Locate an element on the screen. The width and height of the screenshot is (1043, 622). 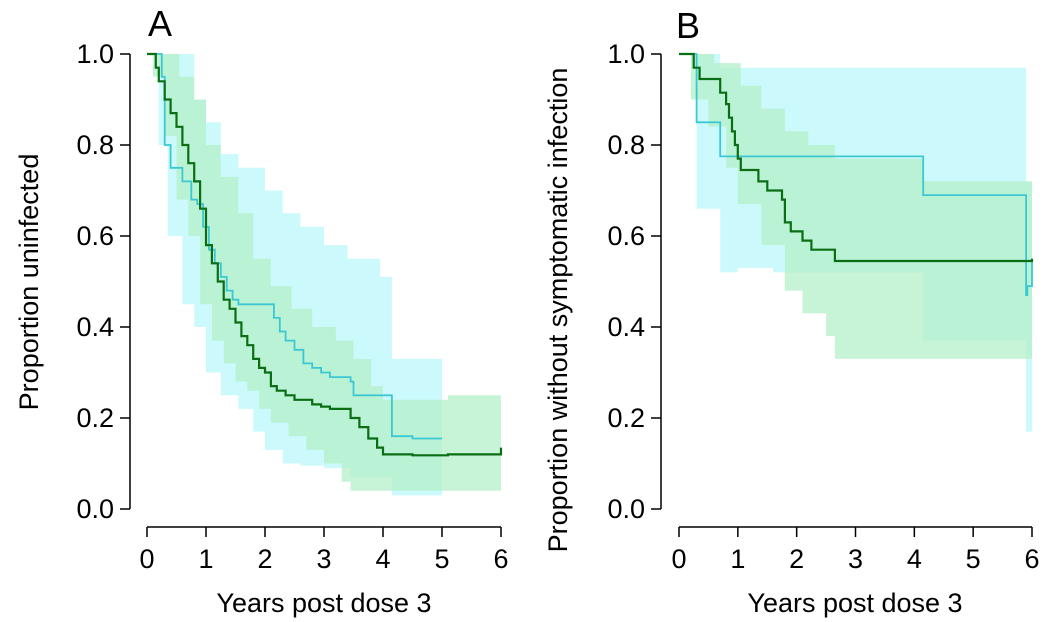
panel-a-x-tick-label: 4 is located at coordinates (382, 559).